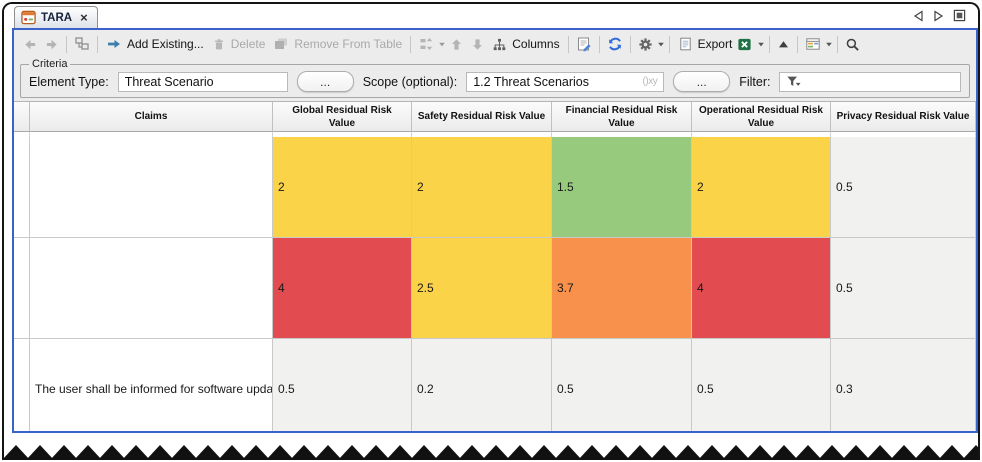 Image resolution: width=982 pixels, height=462 pixels. I want to click on scope-expression-hint: ()xy, so click(650, 81).